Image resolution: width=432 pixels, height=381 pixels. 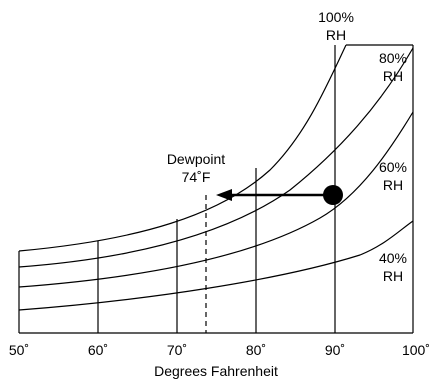 I want to click on x-tick-70: 70˚, so click(x=177, y=350).